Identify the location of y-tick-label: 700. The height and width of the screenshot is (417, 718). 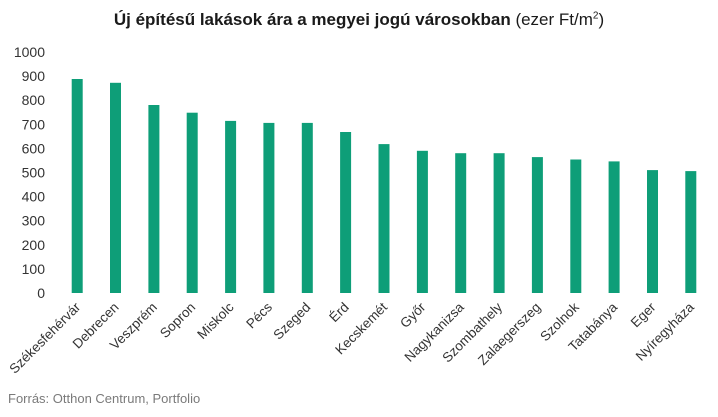
(34, 124).